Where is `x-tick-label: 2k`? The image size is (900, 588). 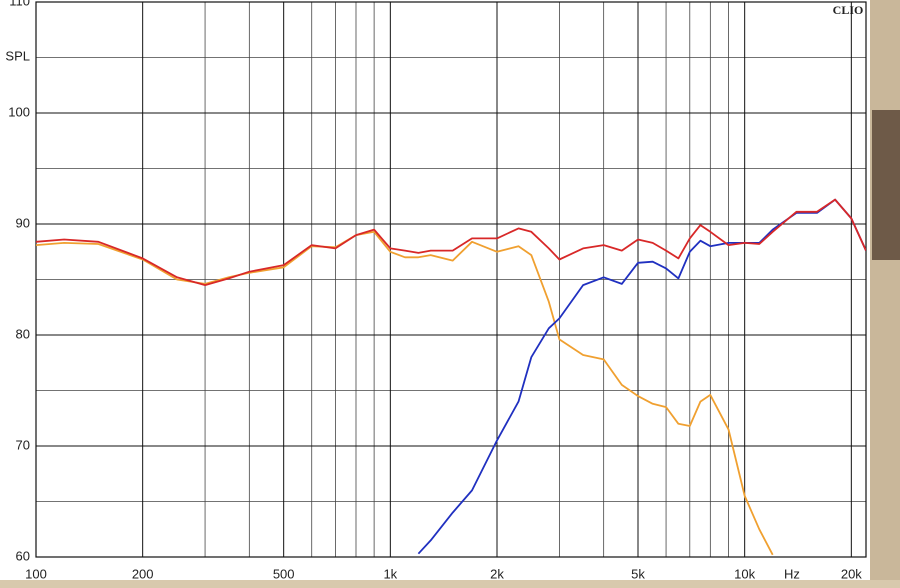
x-tick-label: 2k is located at coordinates (497, 573).